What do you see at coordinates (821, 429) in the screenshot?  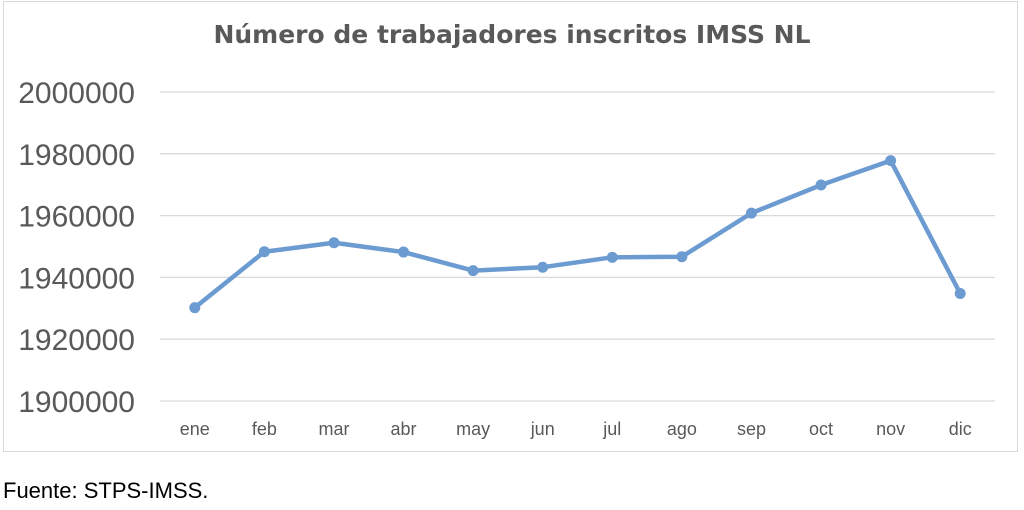 I see `x-tick-label: oct` at bounding box center [821, 429].